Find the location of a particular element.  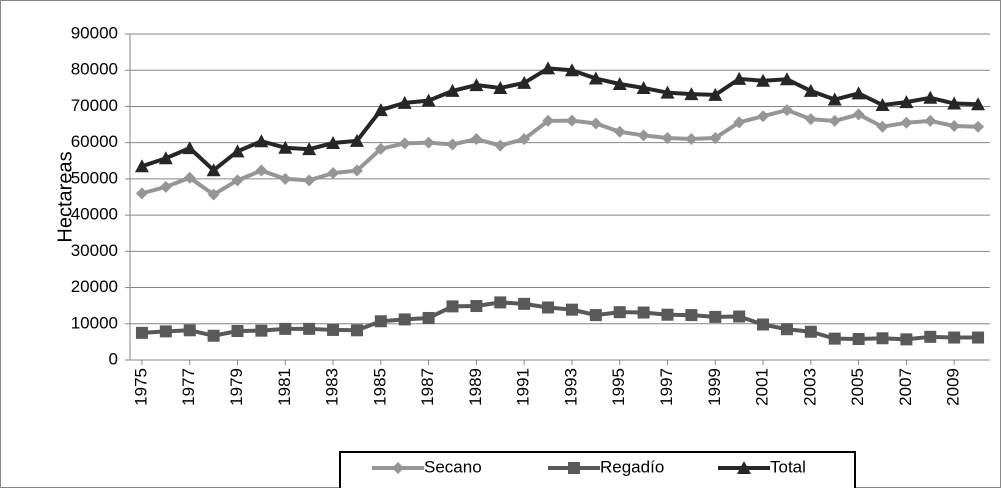

x-tick-label: 1977 is located at coordinates (188, 387).